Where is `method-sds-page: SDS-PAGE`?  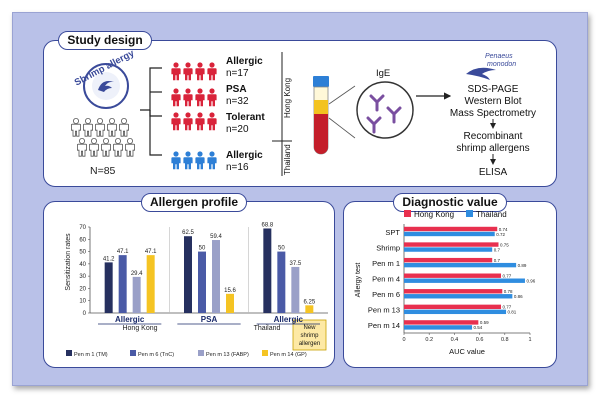
method-sds-page: SDS-PAGE is located at coordinates (493, 89).